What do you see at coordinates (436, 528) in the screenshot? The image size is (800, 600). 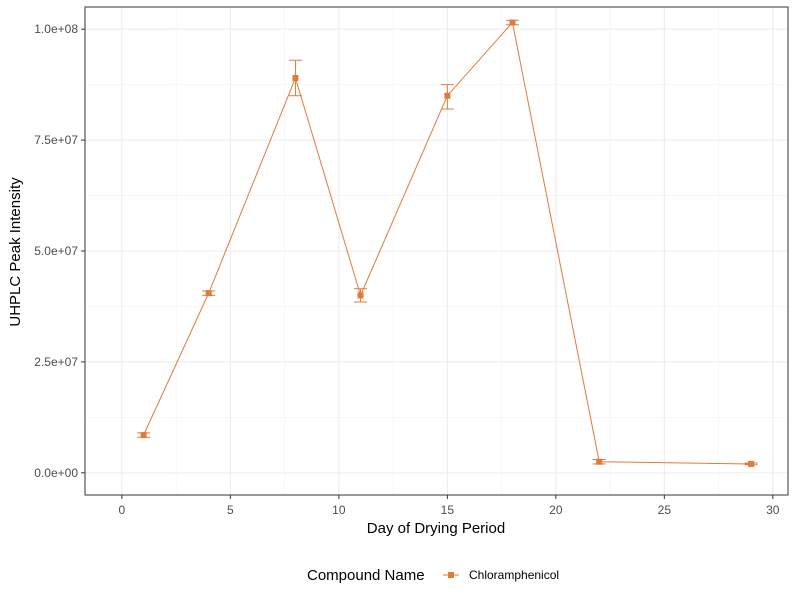 I see `x-axis-title: Day of Drying Period` at bounding box center [436, 528].